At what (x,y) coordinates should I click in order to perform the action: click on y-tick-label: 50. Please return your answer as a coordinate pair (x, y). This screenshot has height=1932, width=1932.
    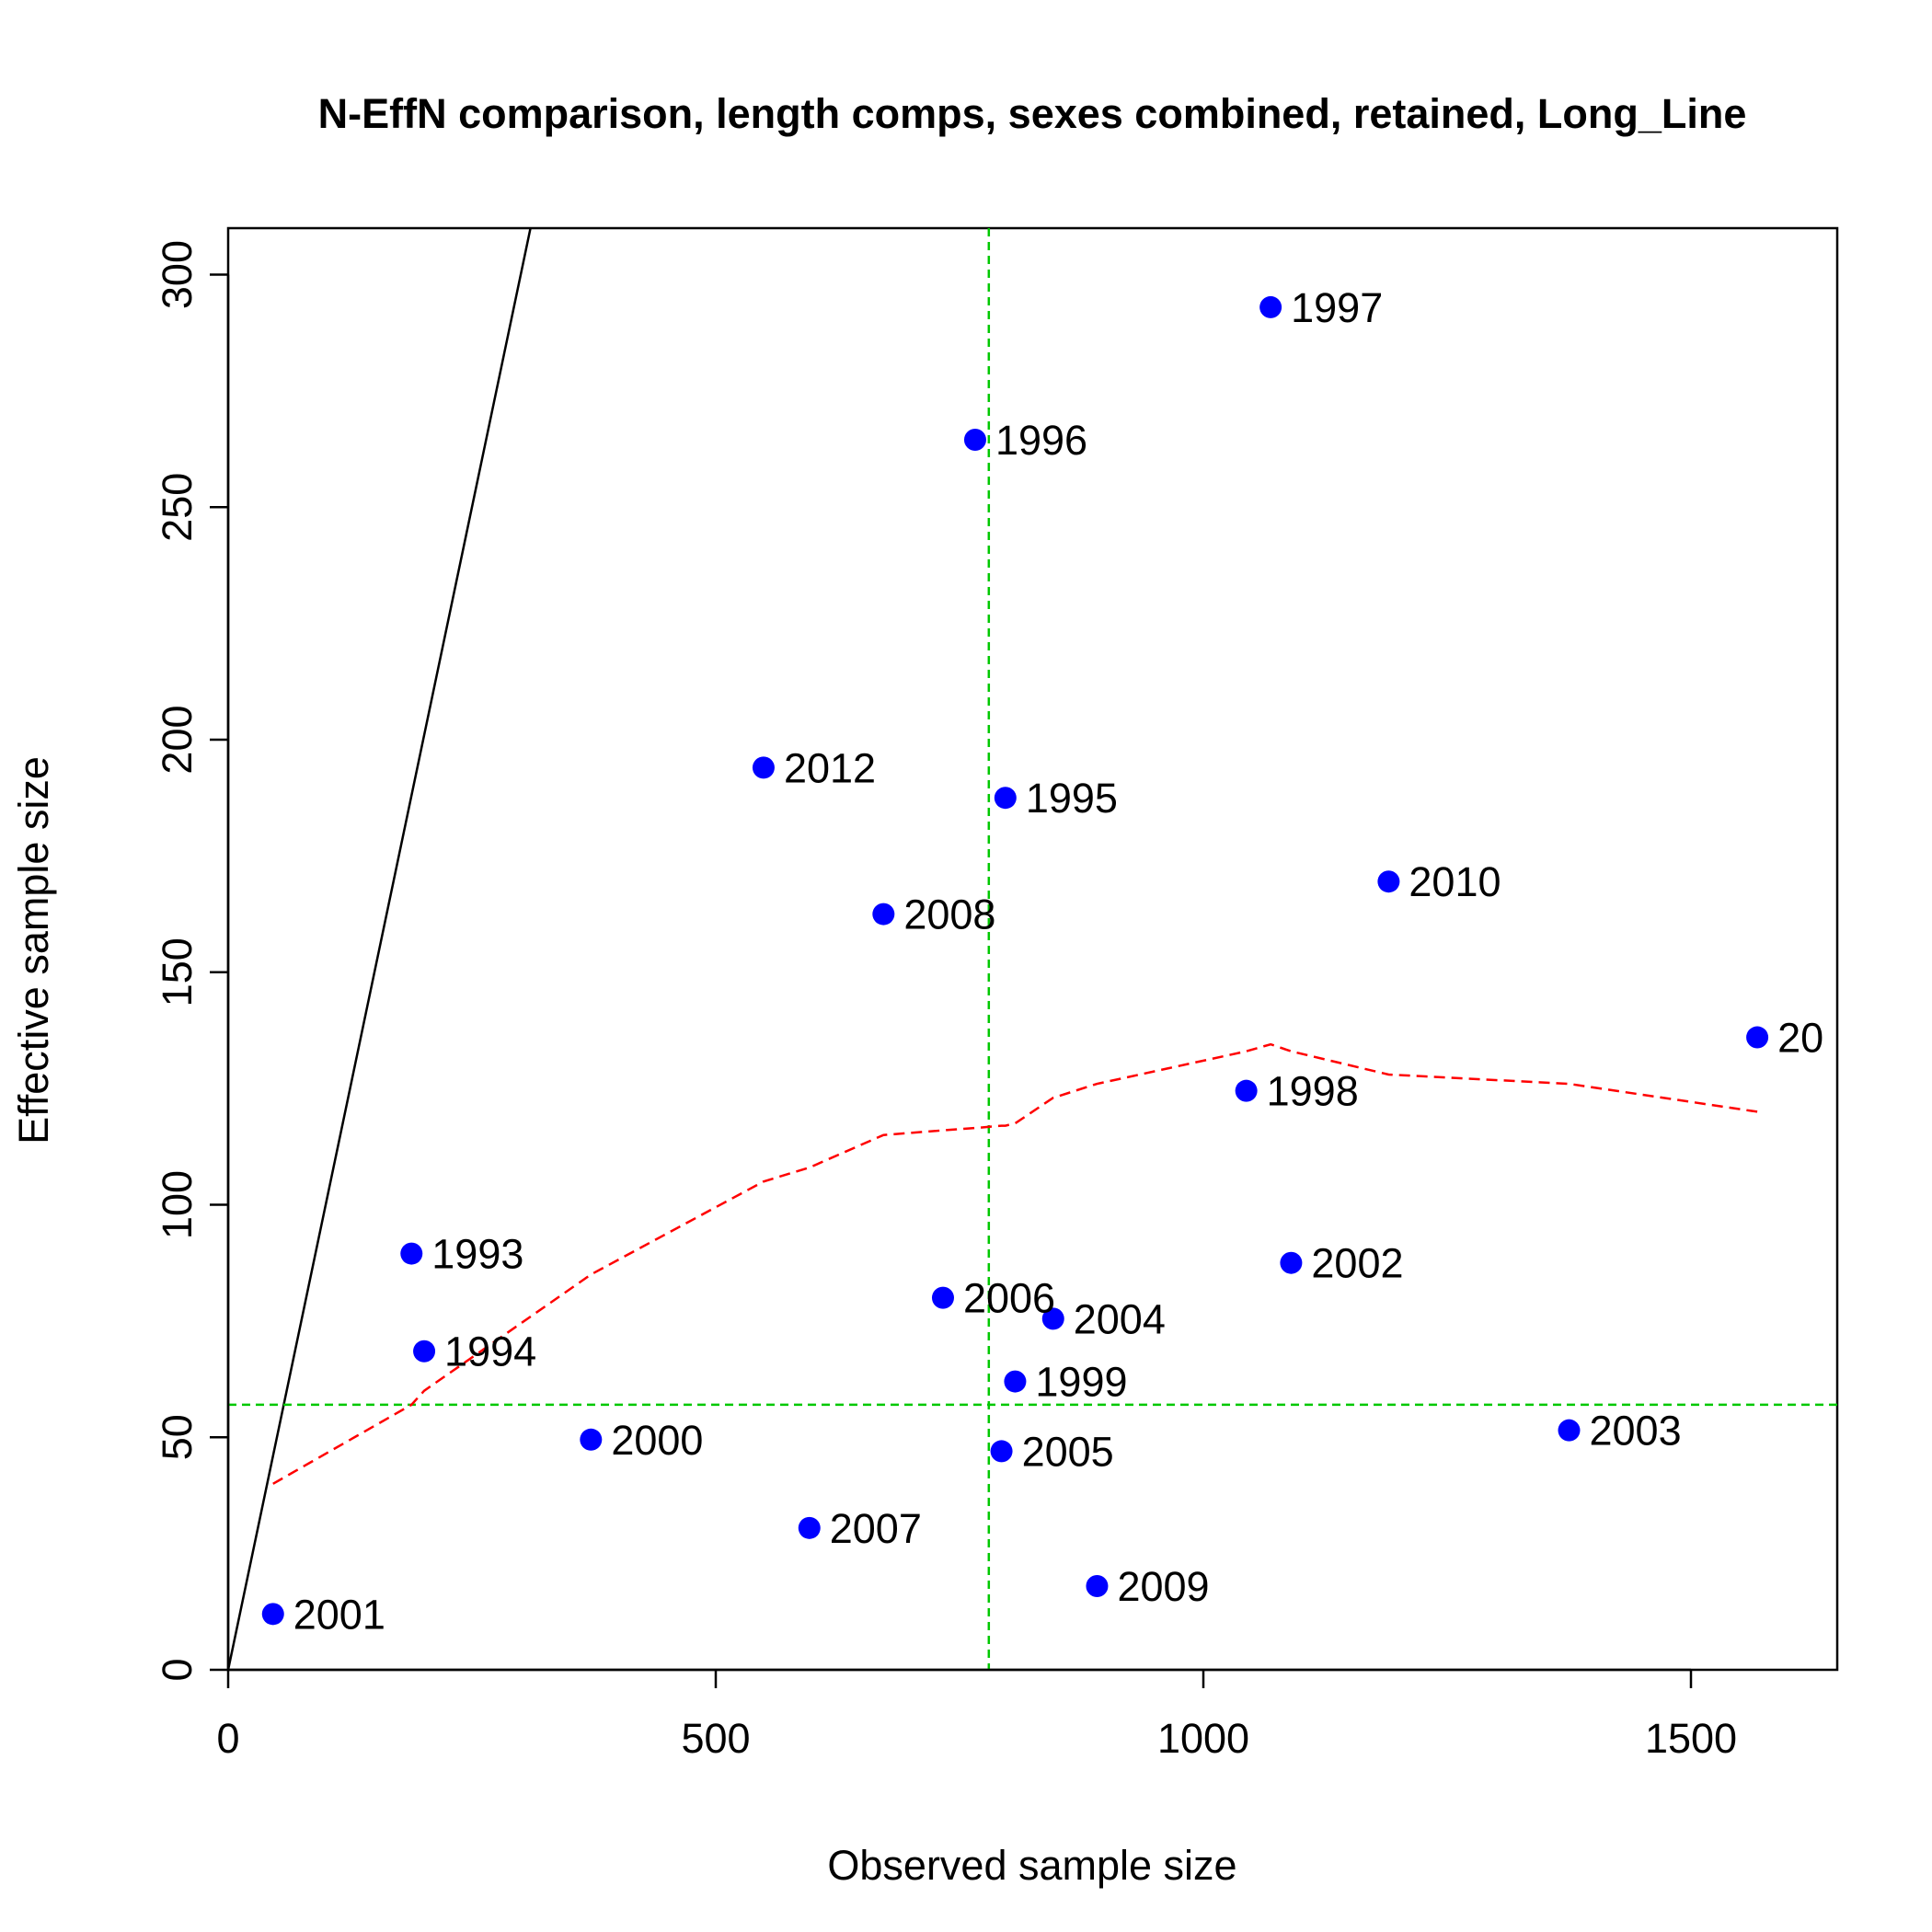
    Looking at the image, I should click on (177, 1437).